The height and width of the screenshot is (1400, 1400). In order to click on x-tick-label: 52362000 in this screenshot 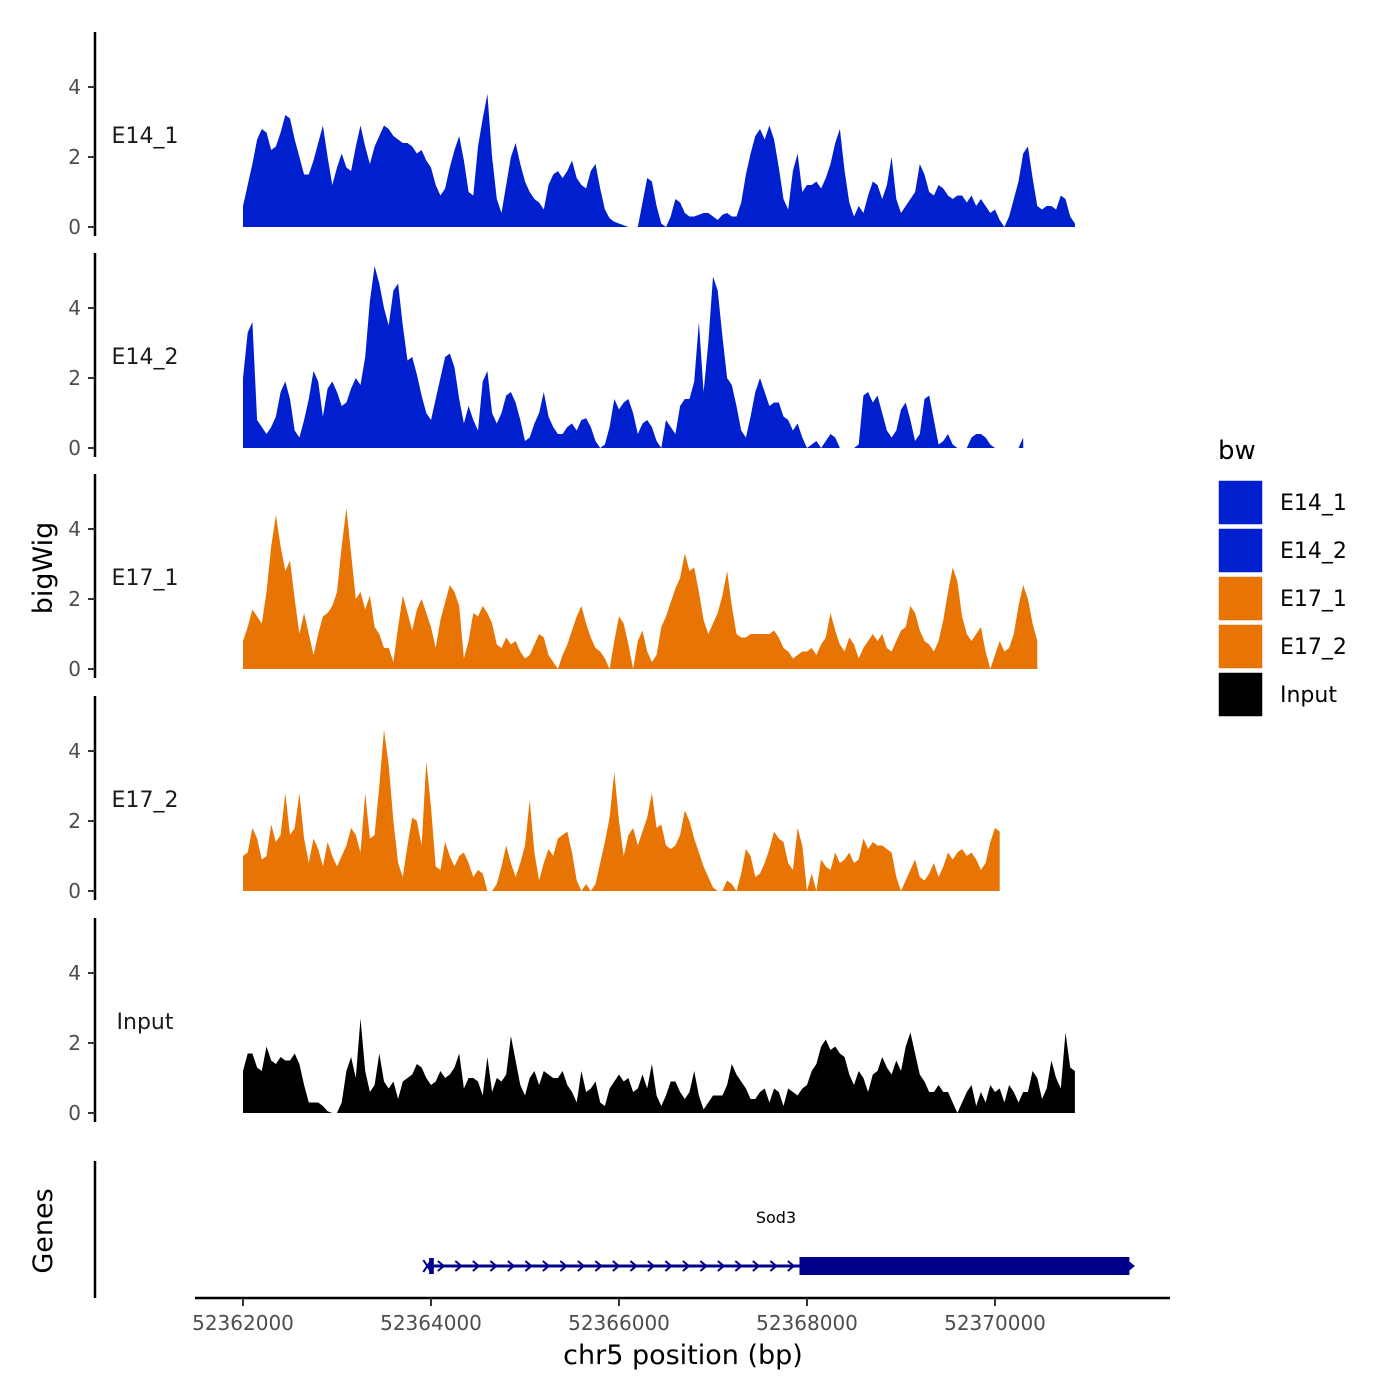, I will do `click(243, 1323)`.